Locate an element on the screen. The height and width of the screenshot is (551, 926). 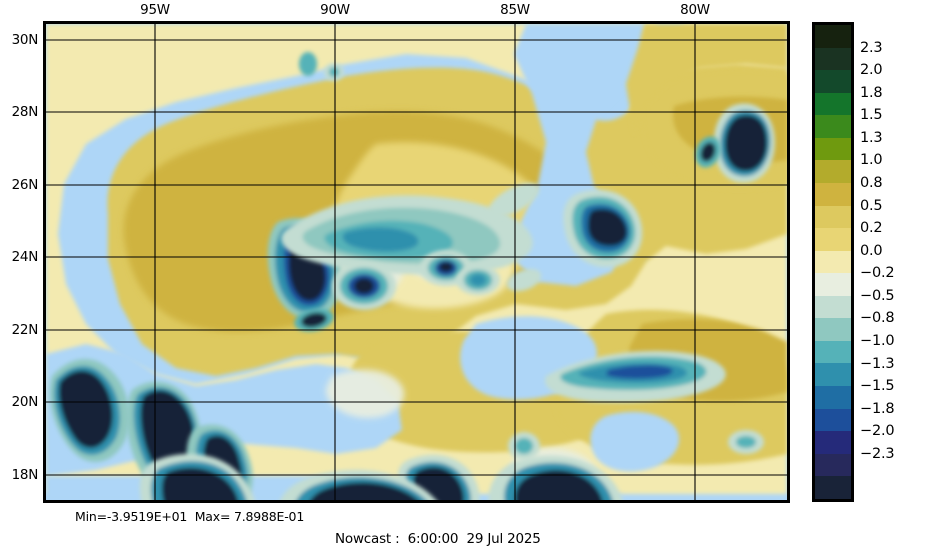
lon-tick-80w: 80W is located at coordinates (695, 10).